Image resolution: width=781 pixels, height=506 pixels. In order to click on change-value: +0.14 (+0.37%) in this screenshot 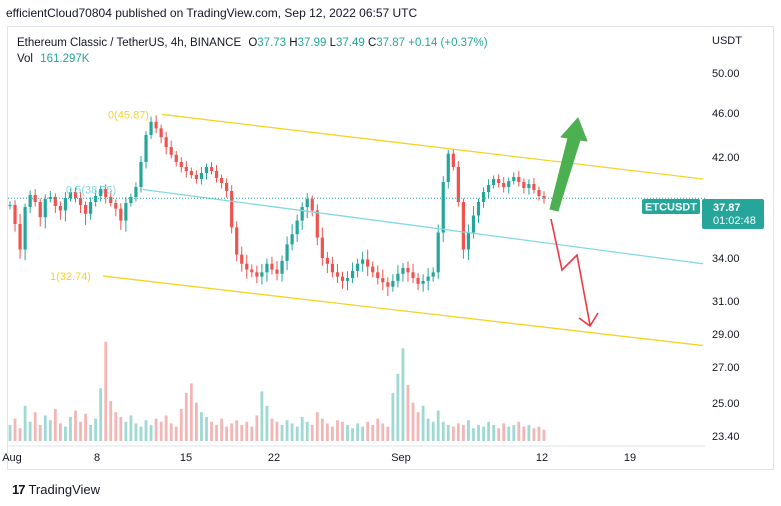, I will do `click(448, 43)`.